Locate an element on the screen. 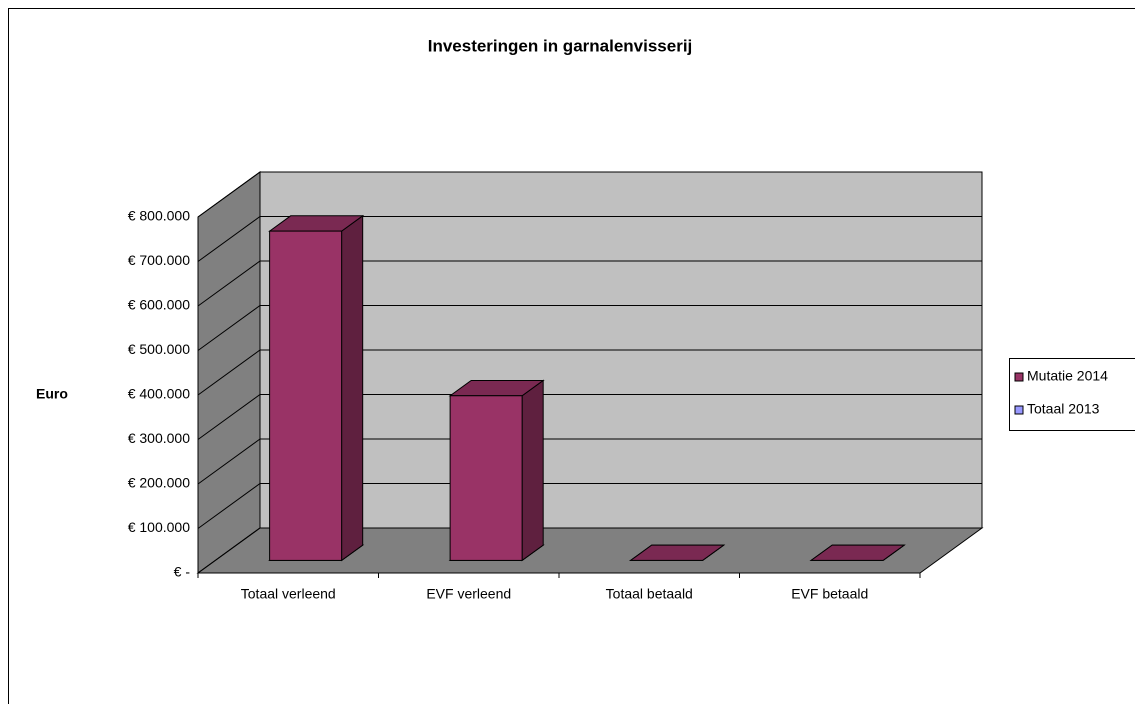  legend-label: Mutatie 2014 is located at coordinates (1067, 376).